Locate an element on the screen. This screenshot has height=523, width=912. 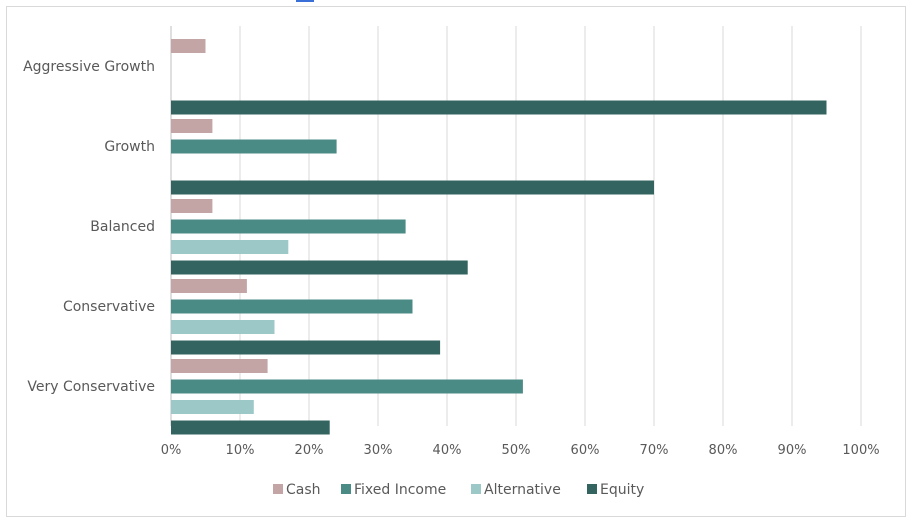
x-tick-label: 20% is located at coordinates (309, 450).